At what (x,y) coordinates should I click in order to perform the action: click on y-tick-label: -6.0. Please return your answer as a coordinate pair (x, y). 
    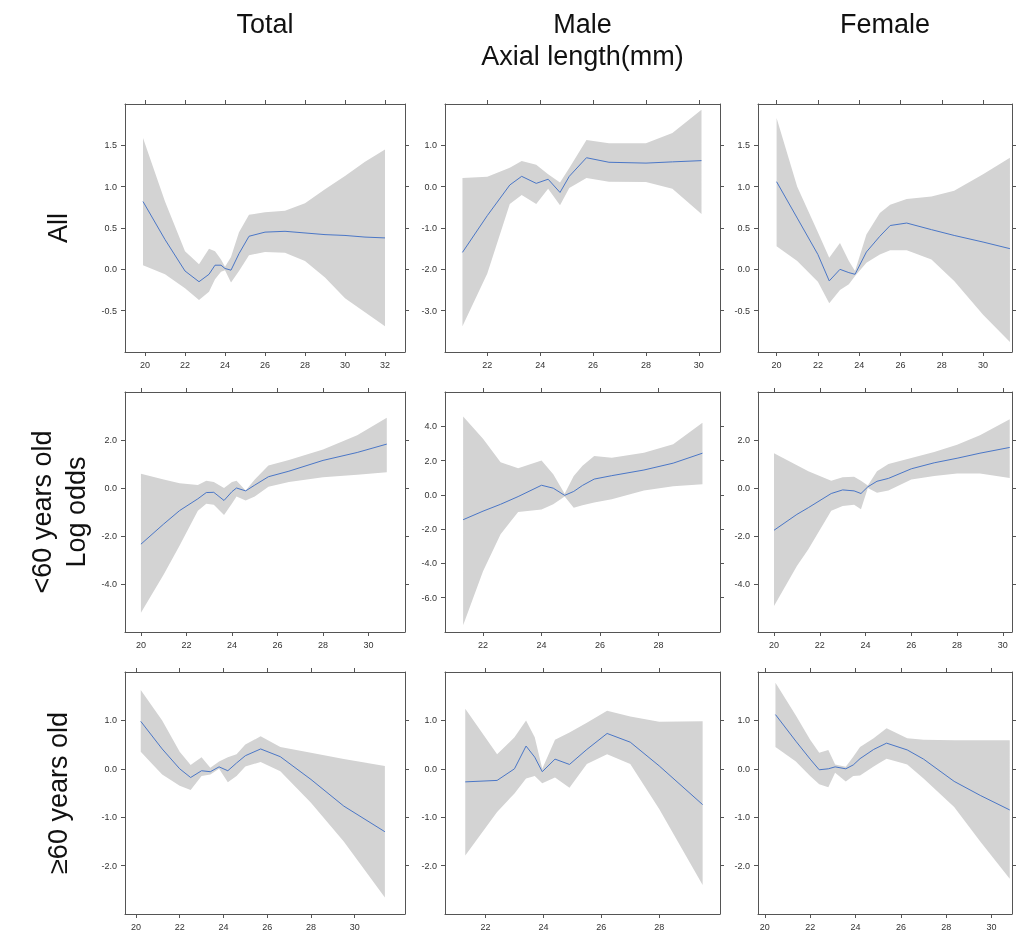
    Looking at the image, I should click on (429, 597).